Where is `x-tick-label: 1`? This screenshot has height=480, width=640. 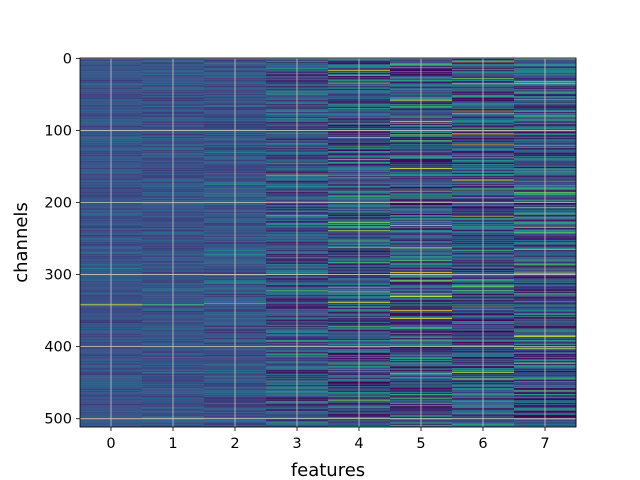 x-tick-label: 1 is located at coordinates (172, 444).